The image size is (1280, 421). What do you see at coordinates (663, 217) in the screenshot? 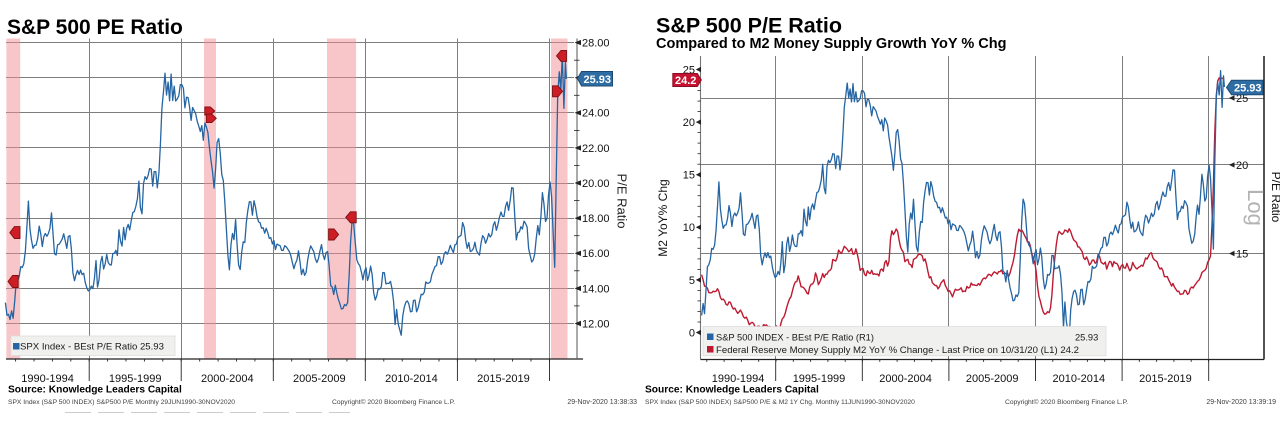
I see `svg-text: M2 YoY% Chg` at bounding box center [663, 217].